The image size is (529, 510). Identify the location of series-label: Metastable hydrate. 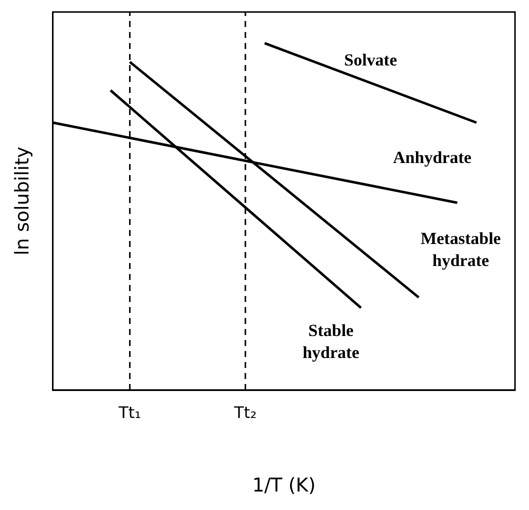
(461, 249).